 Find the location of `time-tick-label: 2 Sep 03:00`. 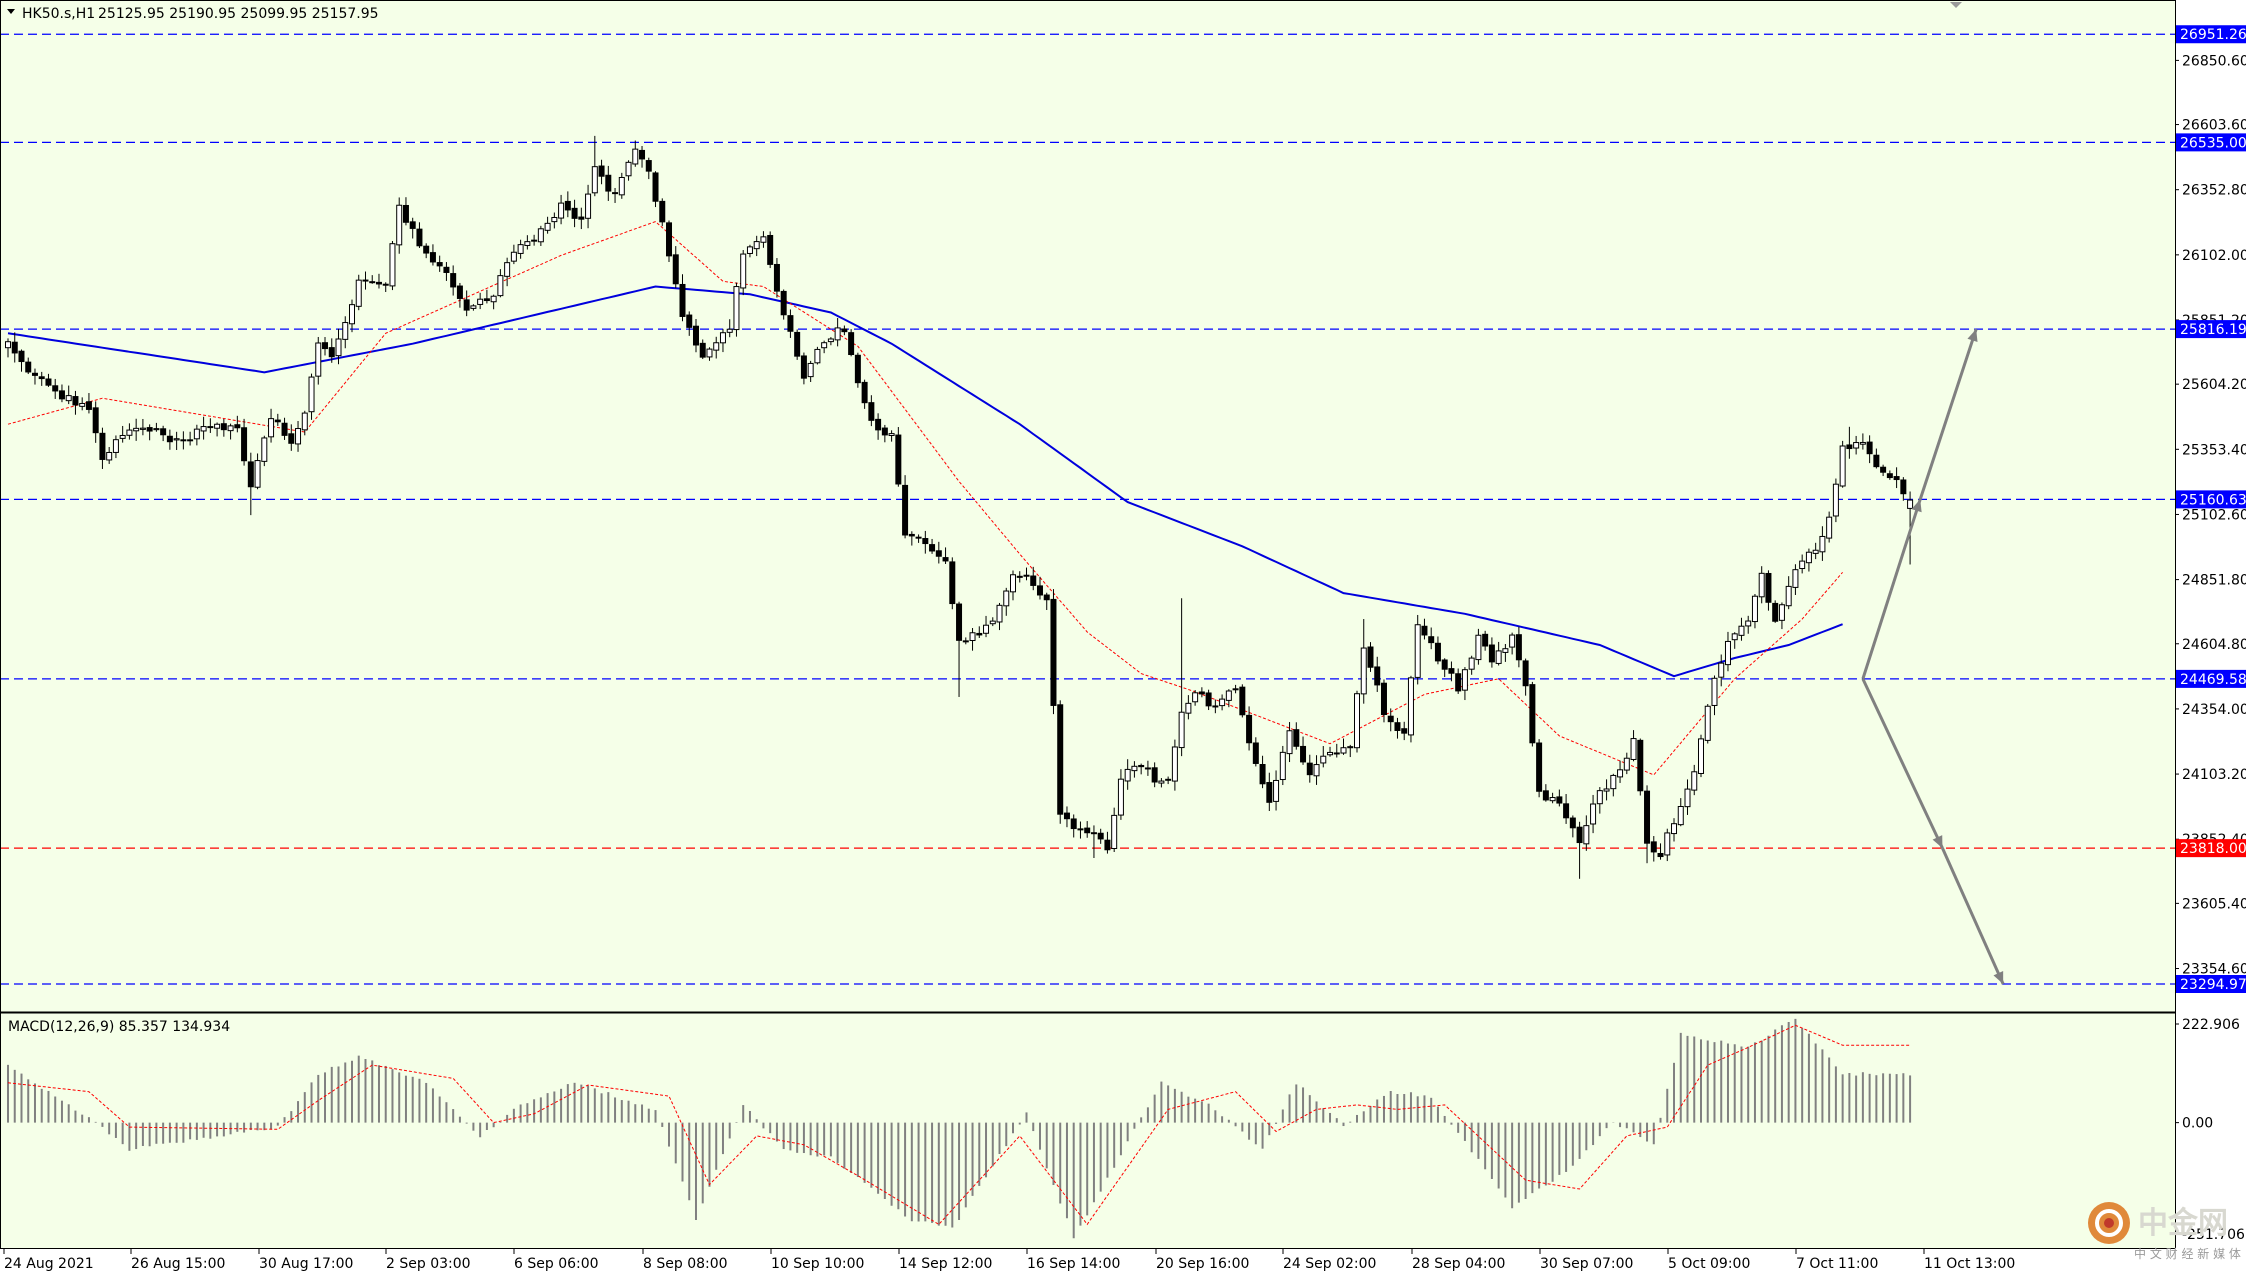

time-tick-label: 2 Sep 03:00 is located at coordinates (428, 1264).